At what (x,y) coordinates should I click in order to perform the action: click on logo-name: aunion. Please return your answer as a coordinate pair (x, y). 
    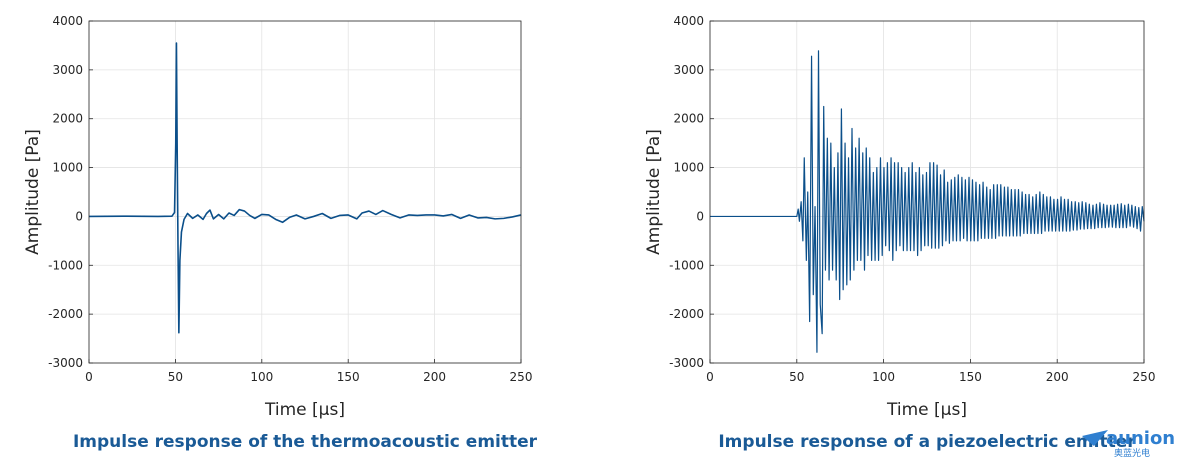
    Looking at the image, I should click on (1140, 438).